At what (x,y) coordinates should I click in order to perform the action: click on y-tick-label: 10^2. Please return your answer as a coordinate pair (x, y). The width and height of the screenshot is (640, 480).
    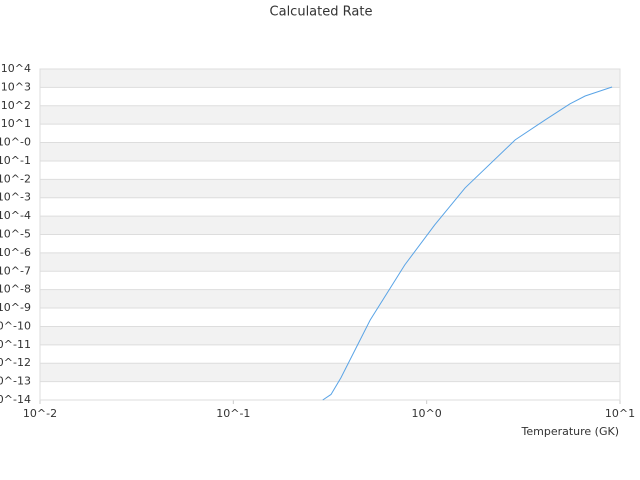
    Looking at the image, I should click on (16, 105).